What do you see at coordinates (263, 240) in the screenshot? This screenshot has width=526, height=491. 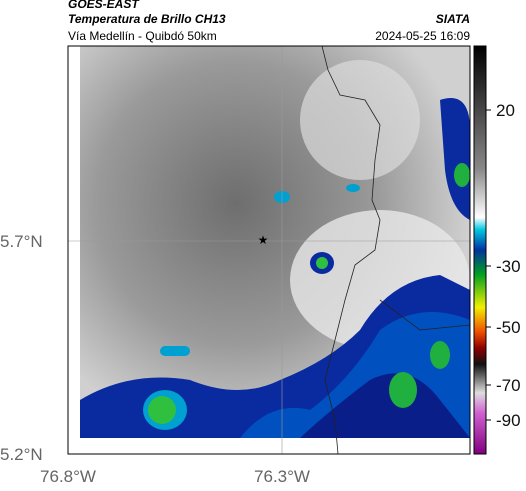 I see `location-marker: ★` at bounding box center [263, 240].